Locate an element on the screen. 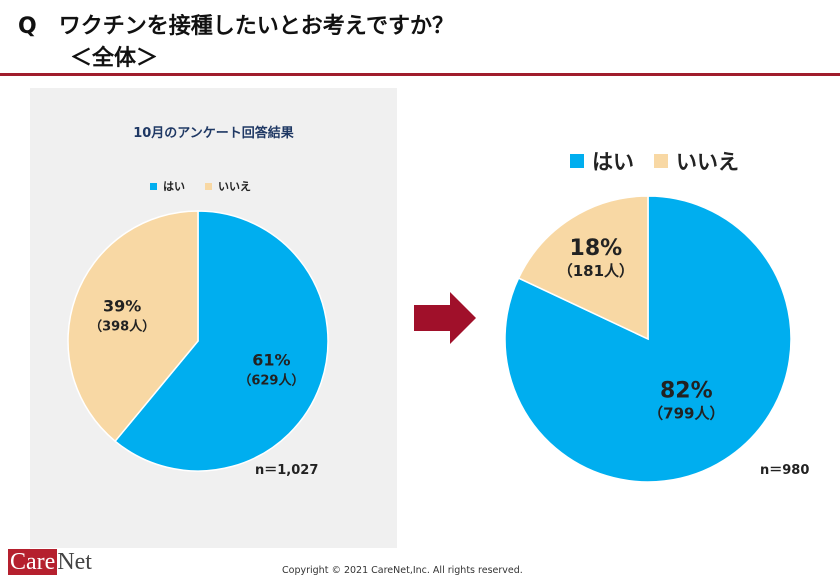 The width and height of the screenshot is (840, 582). right-legend: はい いいえ is located at coordinates (654, 161).